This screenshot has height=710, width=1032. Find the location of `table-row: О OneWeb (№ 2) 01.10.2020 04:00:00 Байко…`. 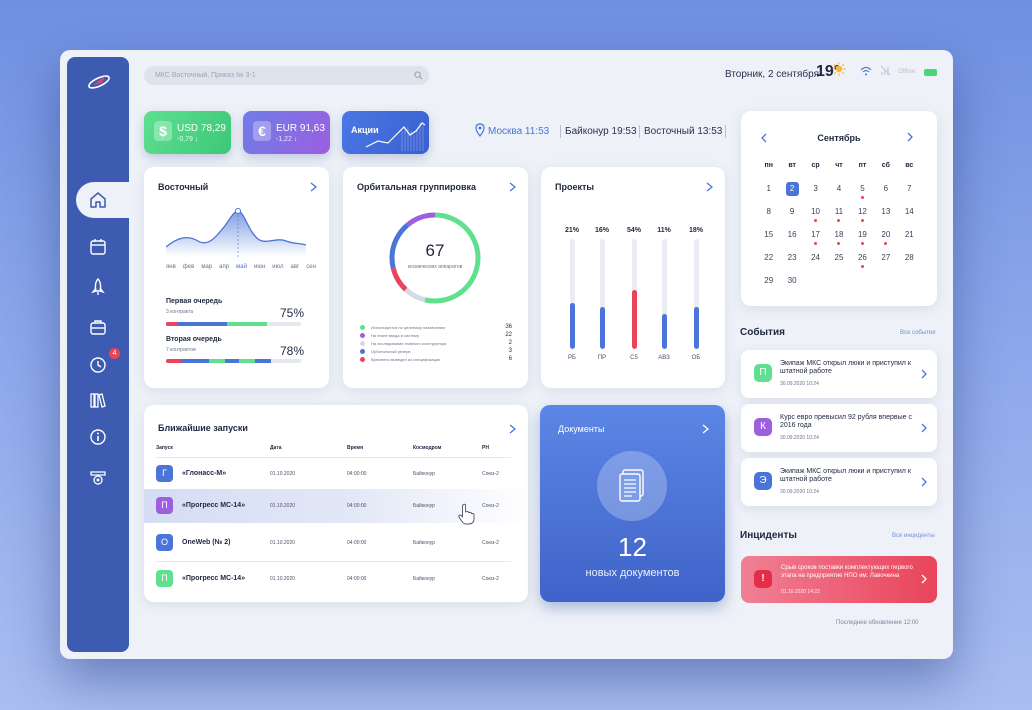

table-row: О OneWeb (№ 2) 01.10.2020 04:00:00 Байко… is located at coordinates (336, 543).